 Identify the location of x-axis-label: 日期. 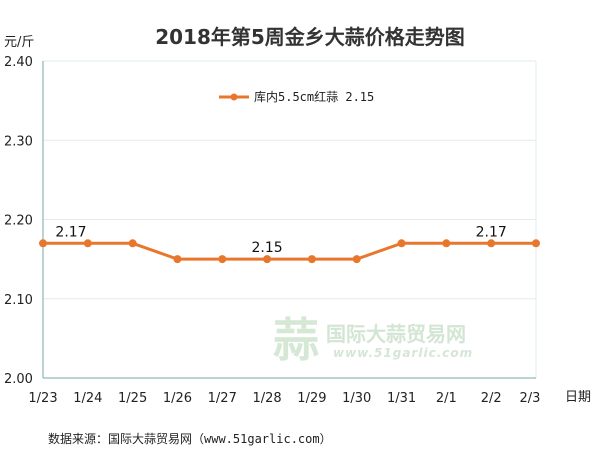
(578, 397).